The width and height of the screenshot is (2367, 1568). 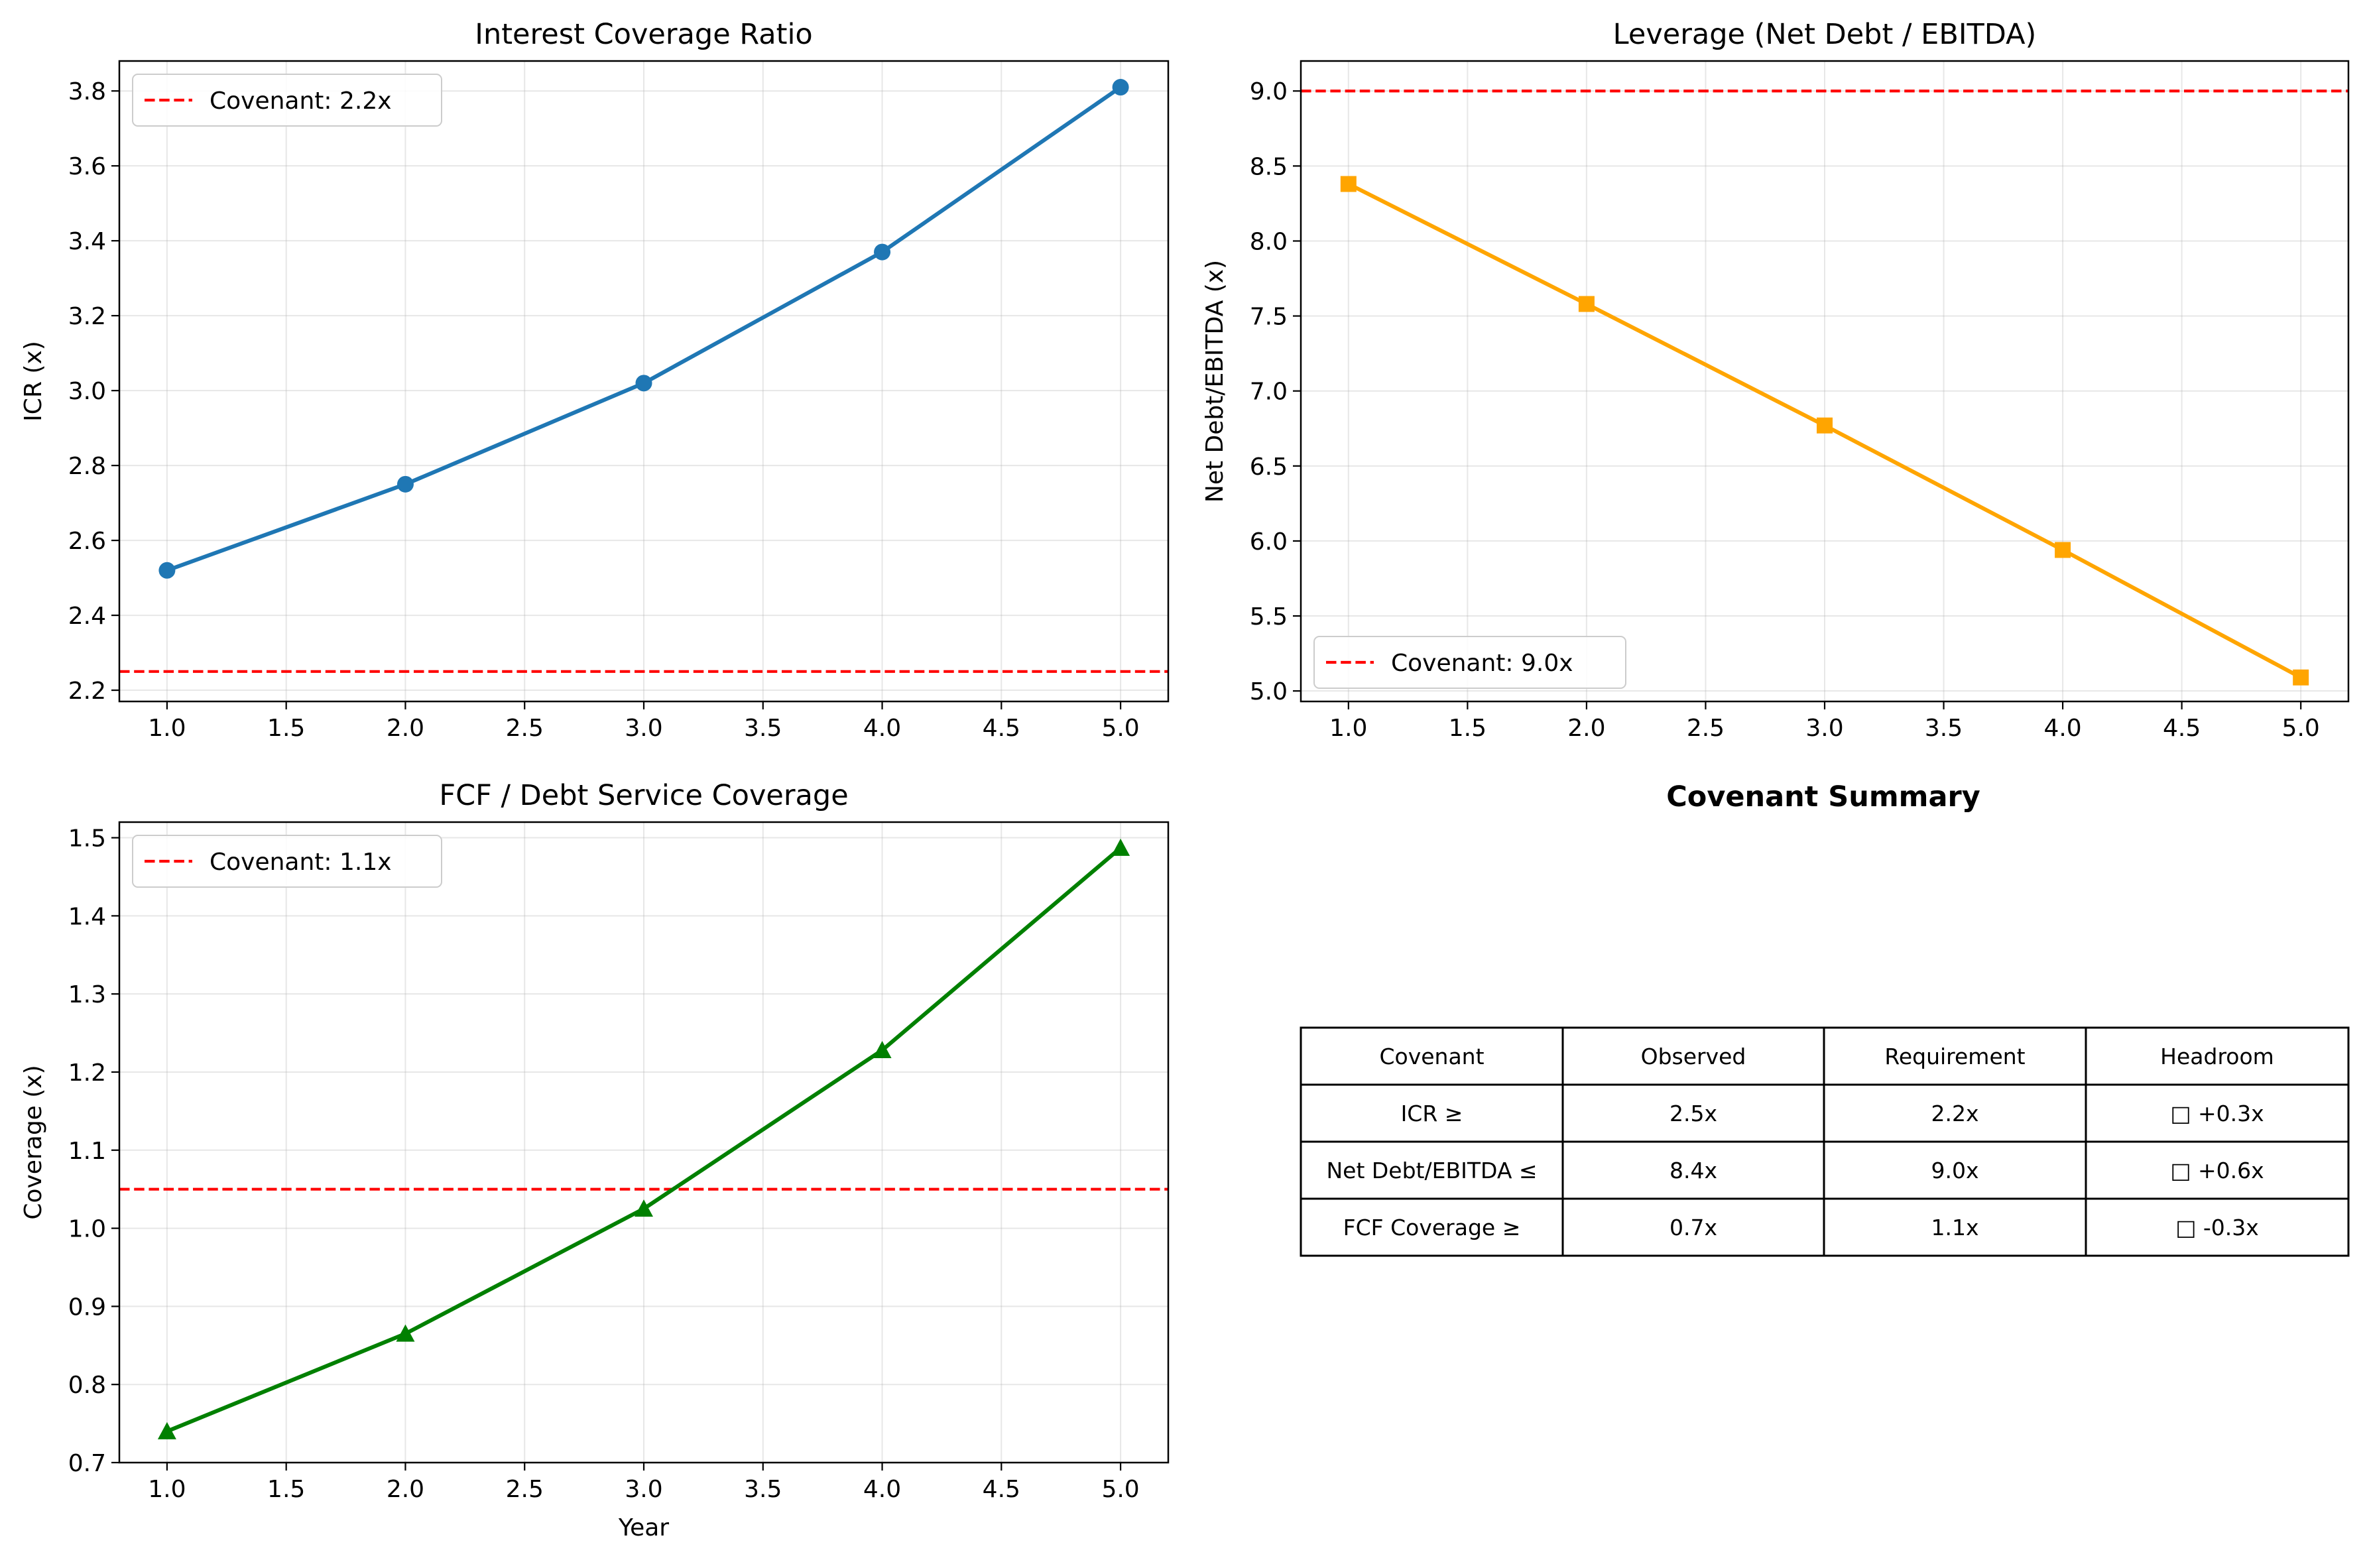 I want to click on x-axis-label: Year, so click(x=643, y=1527).